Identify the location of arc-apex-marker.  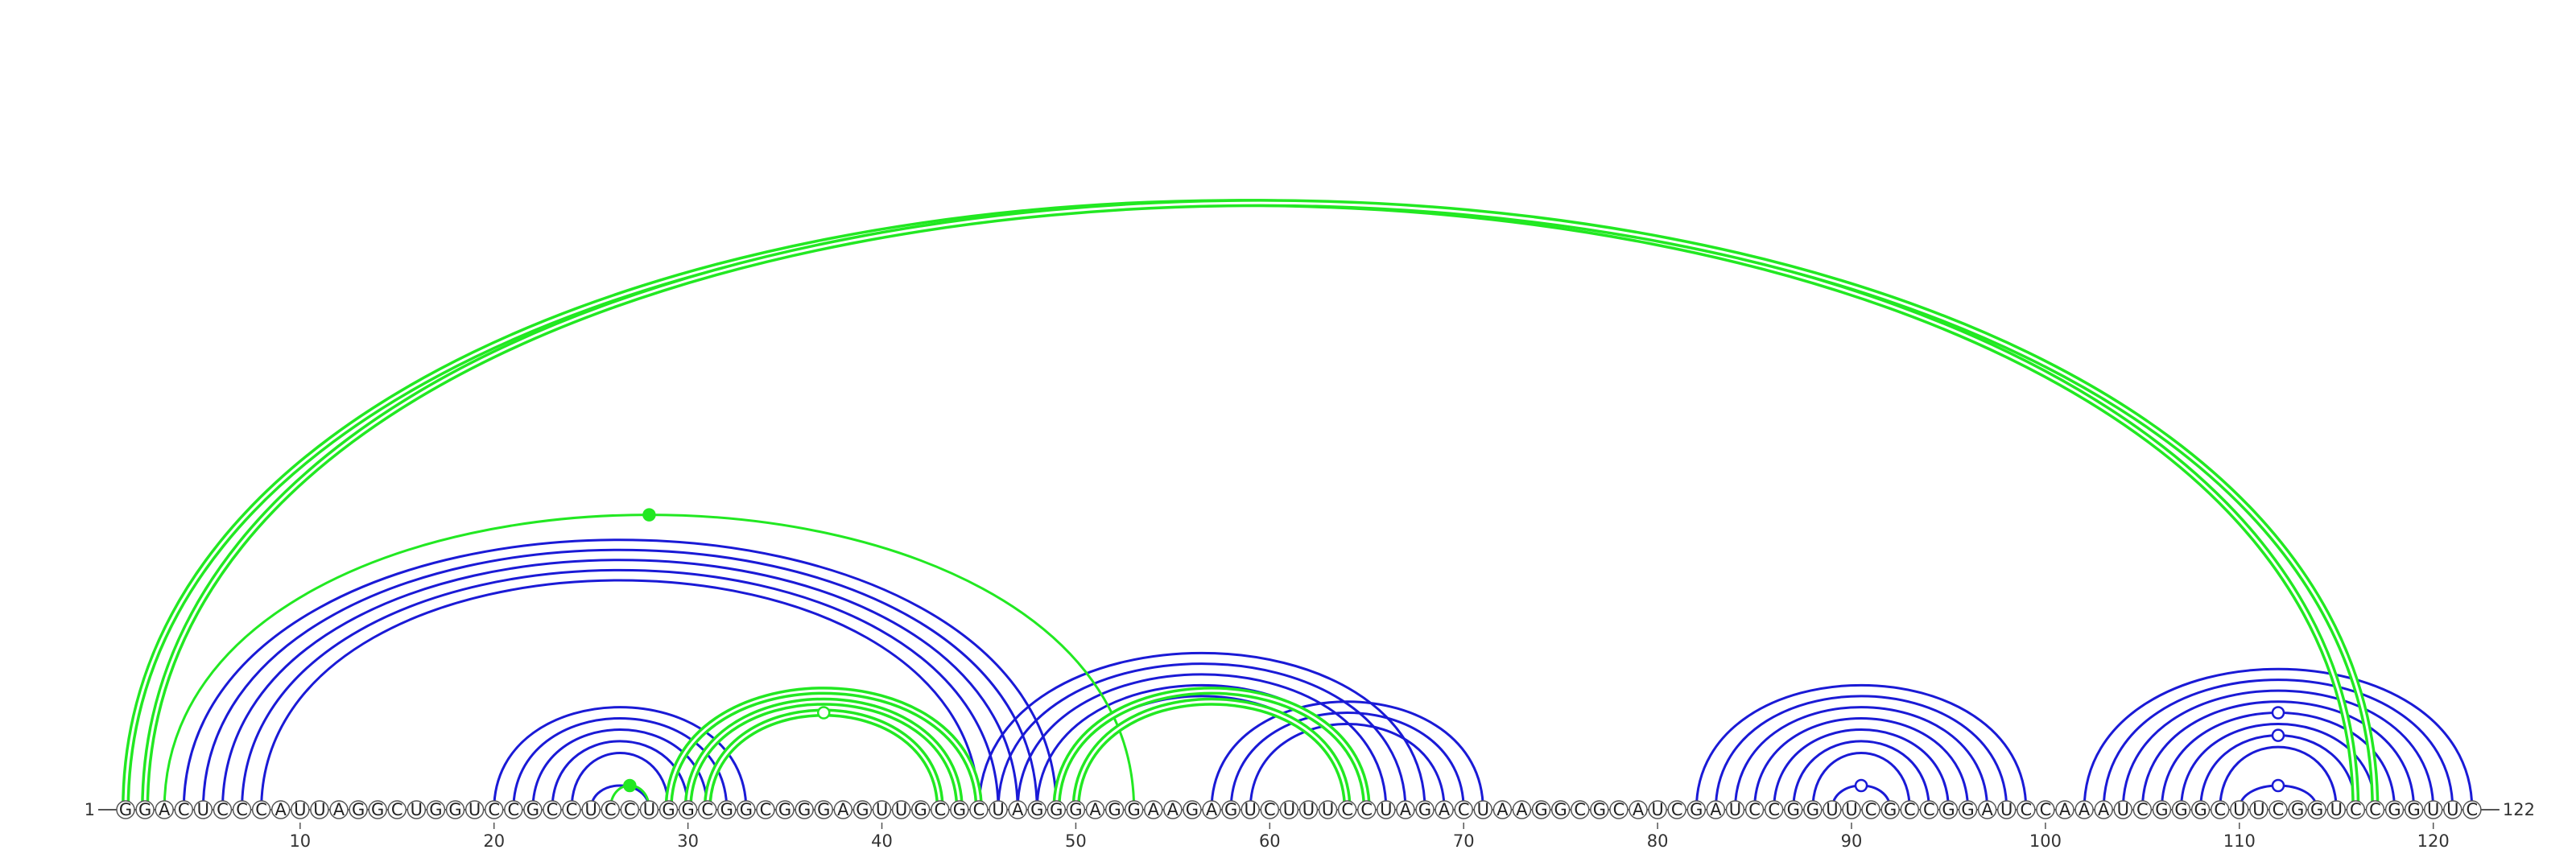
(2278, 785).